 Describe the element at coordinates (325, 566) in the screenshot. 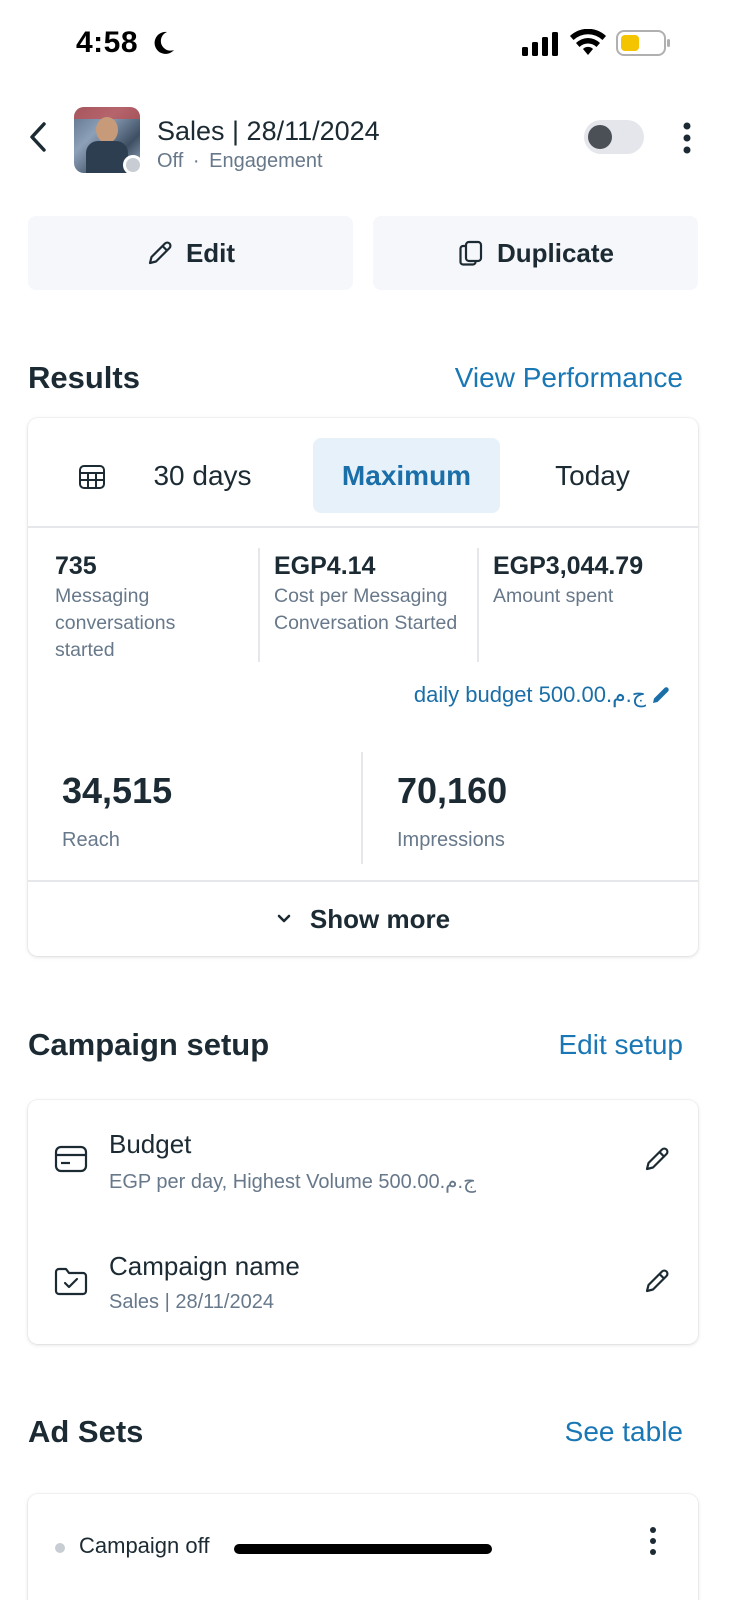

I see `metric-value: EGP4.14` at that location.